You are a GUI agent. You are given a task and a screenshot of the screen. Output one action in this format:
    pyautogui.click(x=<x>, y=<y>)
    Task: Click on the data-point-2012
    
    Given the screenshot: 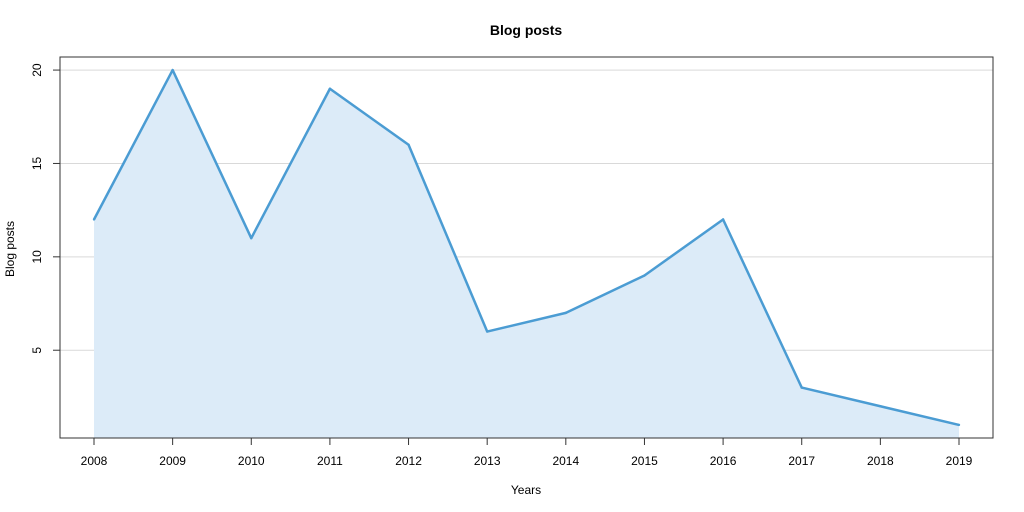 What is the action you would take?
    pyautogui.click(x=408, y=144)
    